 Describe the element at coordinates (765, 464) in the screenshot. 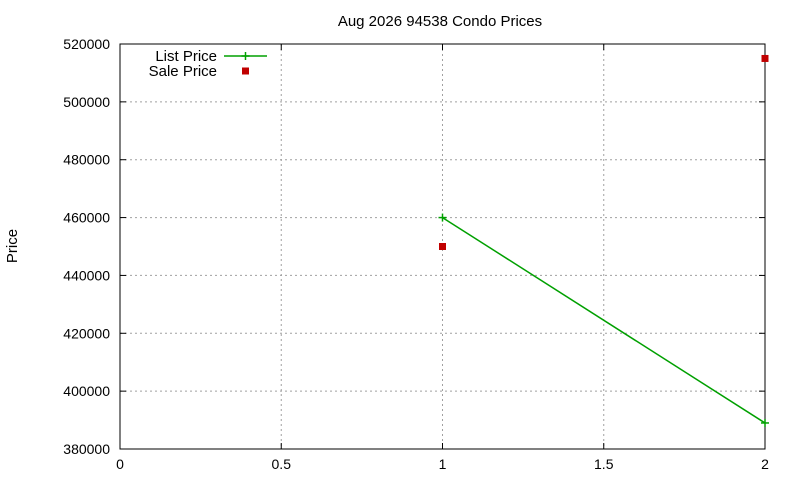

I see `x-tick-label: 2` at that location.